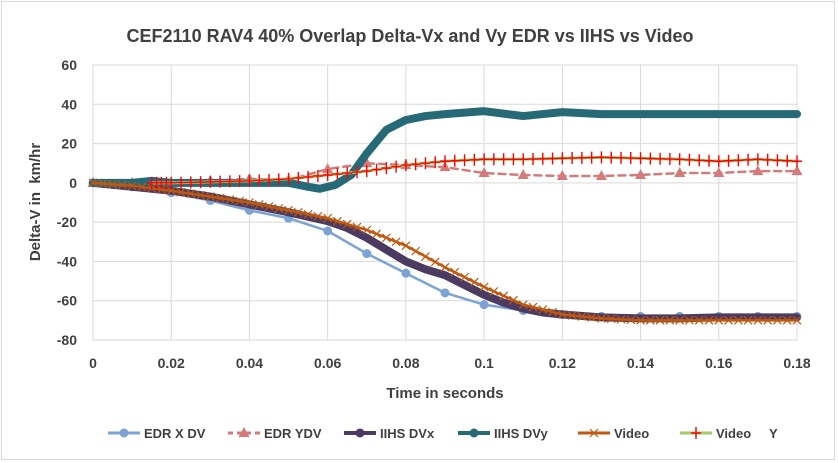  What do you see at coordinates (35, 202) in the screenshot?
I see `y-axis-label: Delta-V in km/hr` at bounding box center [35, 202].